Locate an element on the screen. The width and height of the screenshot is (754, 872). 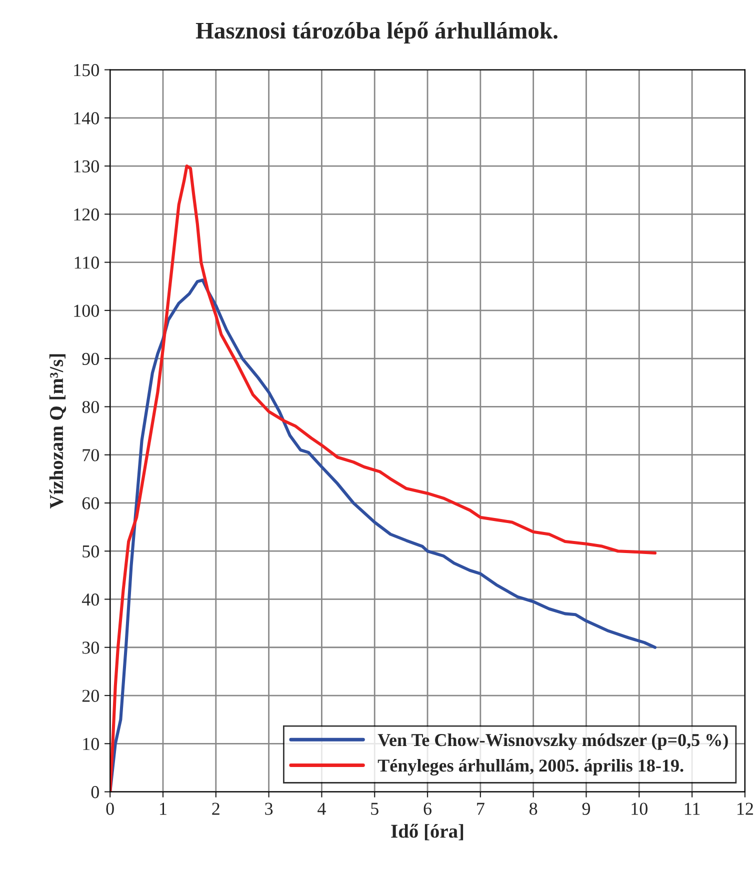
x-tick-label: 8 is located at coordinates (534, 808).